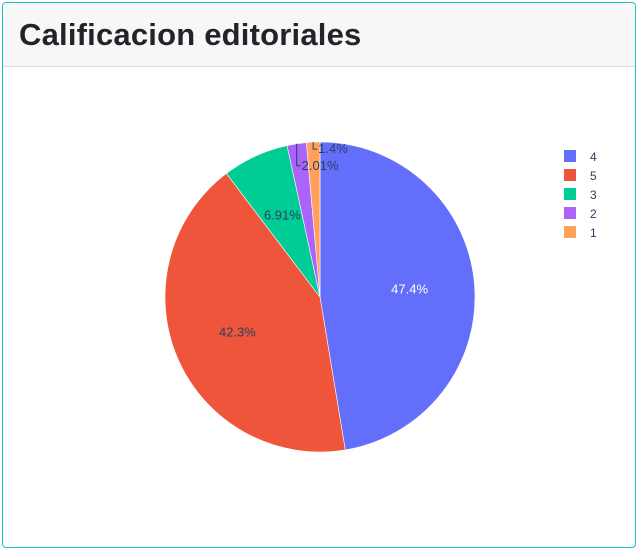 This screenshot has height=552, width=640. Describe the element at coordinates (409, 289) in the screenshot. I see `slice-label-4: 47.4%` at that location.